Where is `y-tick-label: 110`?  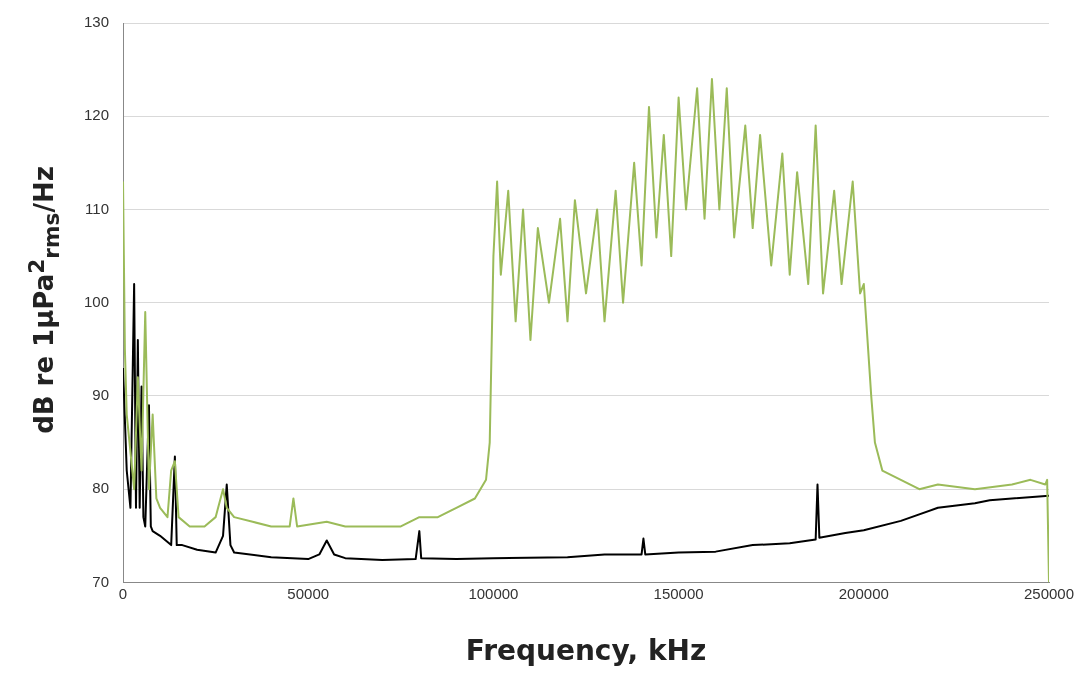 y-tick-label: 110 is located at coordinates (97, 208).